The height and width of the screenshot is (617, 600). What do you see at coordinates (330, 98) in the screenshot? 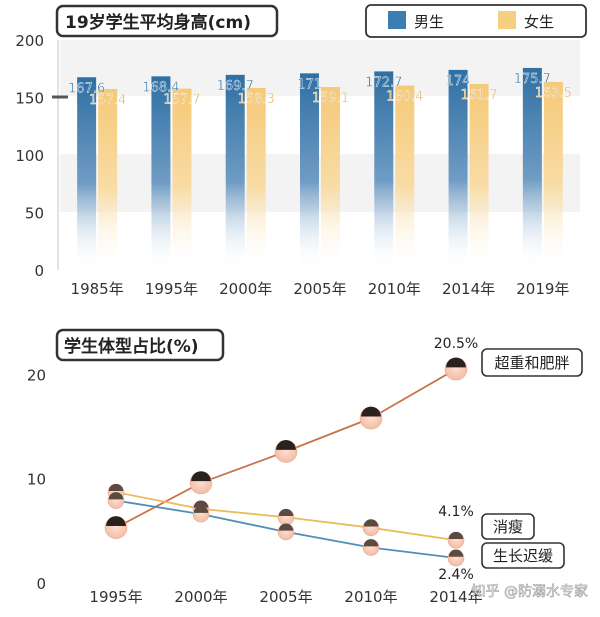
I see `bar-value-label-female: 159.1` at bounding box center [330, 98].